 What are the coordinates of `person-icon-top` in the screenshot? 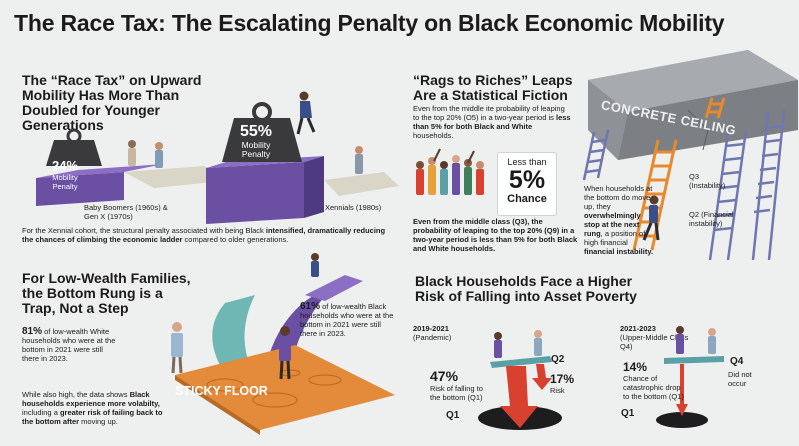 It's located at (315, 265).